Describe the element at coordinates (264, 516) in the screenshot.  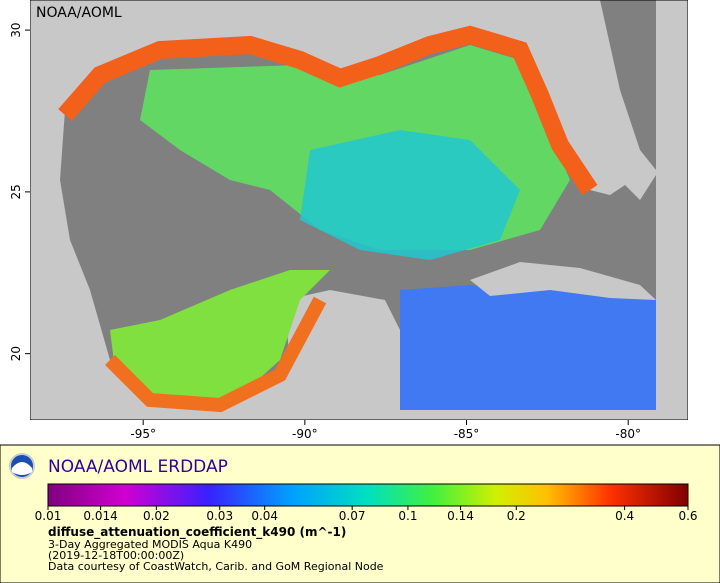
I see `colorbar-tick-label: 0.04` at that location.